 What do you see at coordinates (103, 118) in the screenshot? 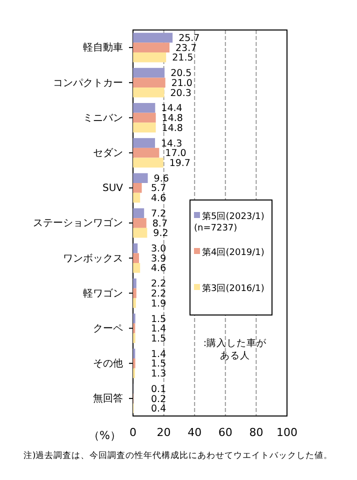
I see `y-tick-label: ミニバン` at bounding box center [103, 118].